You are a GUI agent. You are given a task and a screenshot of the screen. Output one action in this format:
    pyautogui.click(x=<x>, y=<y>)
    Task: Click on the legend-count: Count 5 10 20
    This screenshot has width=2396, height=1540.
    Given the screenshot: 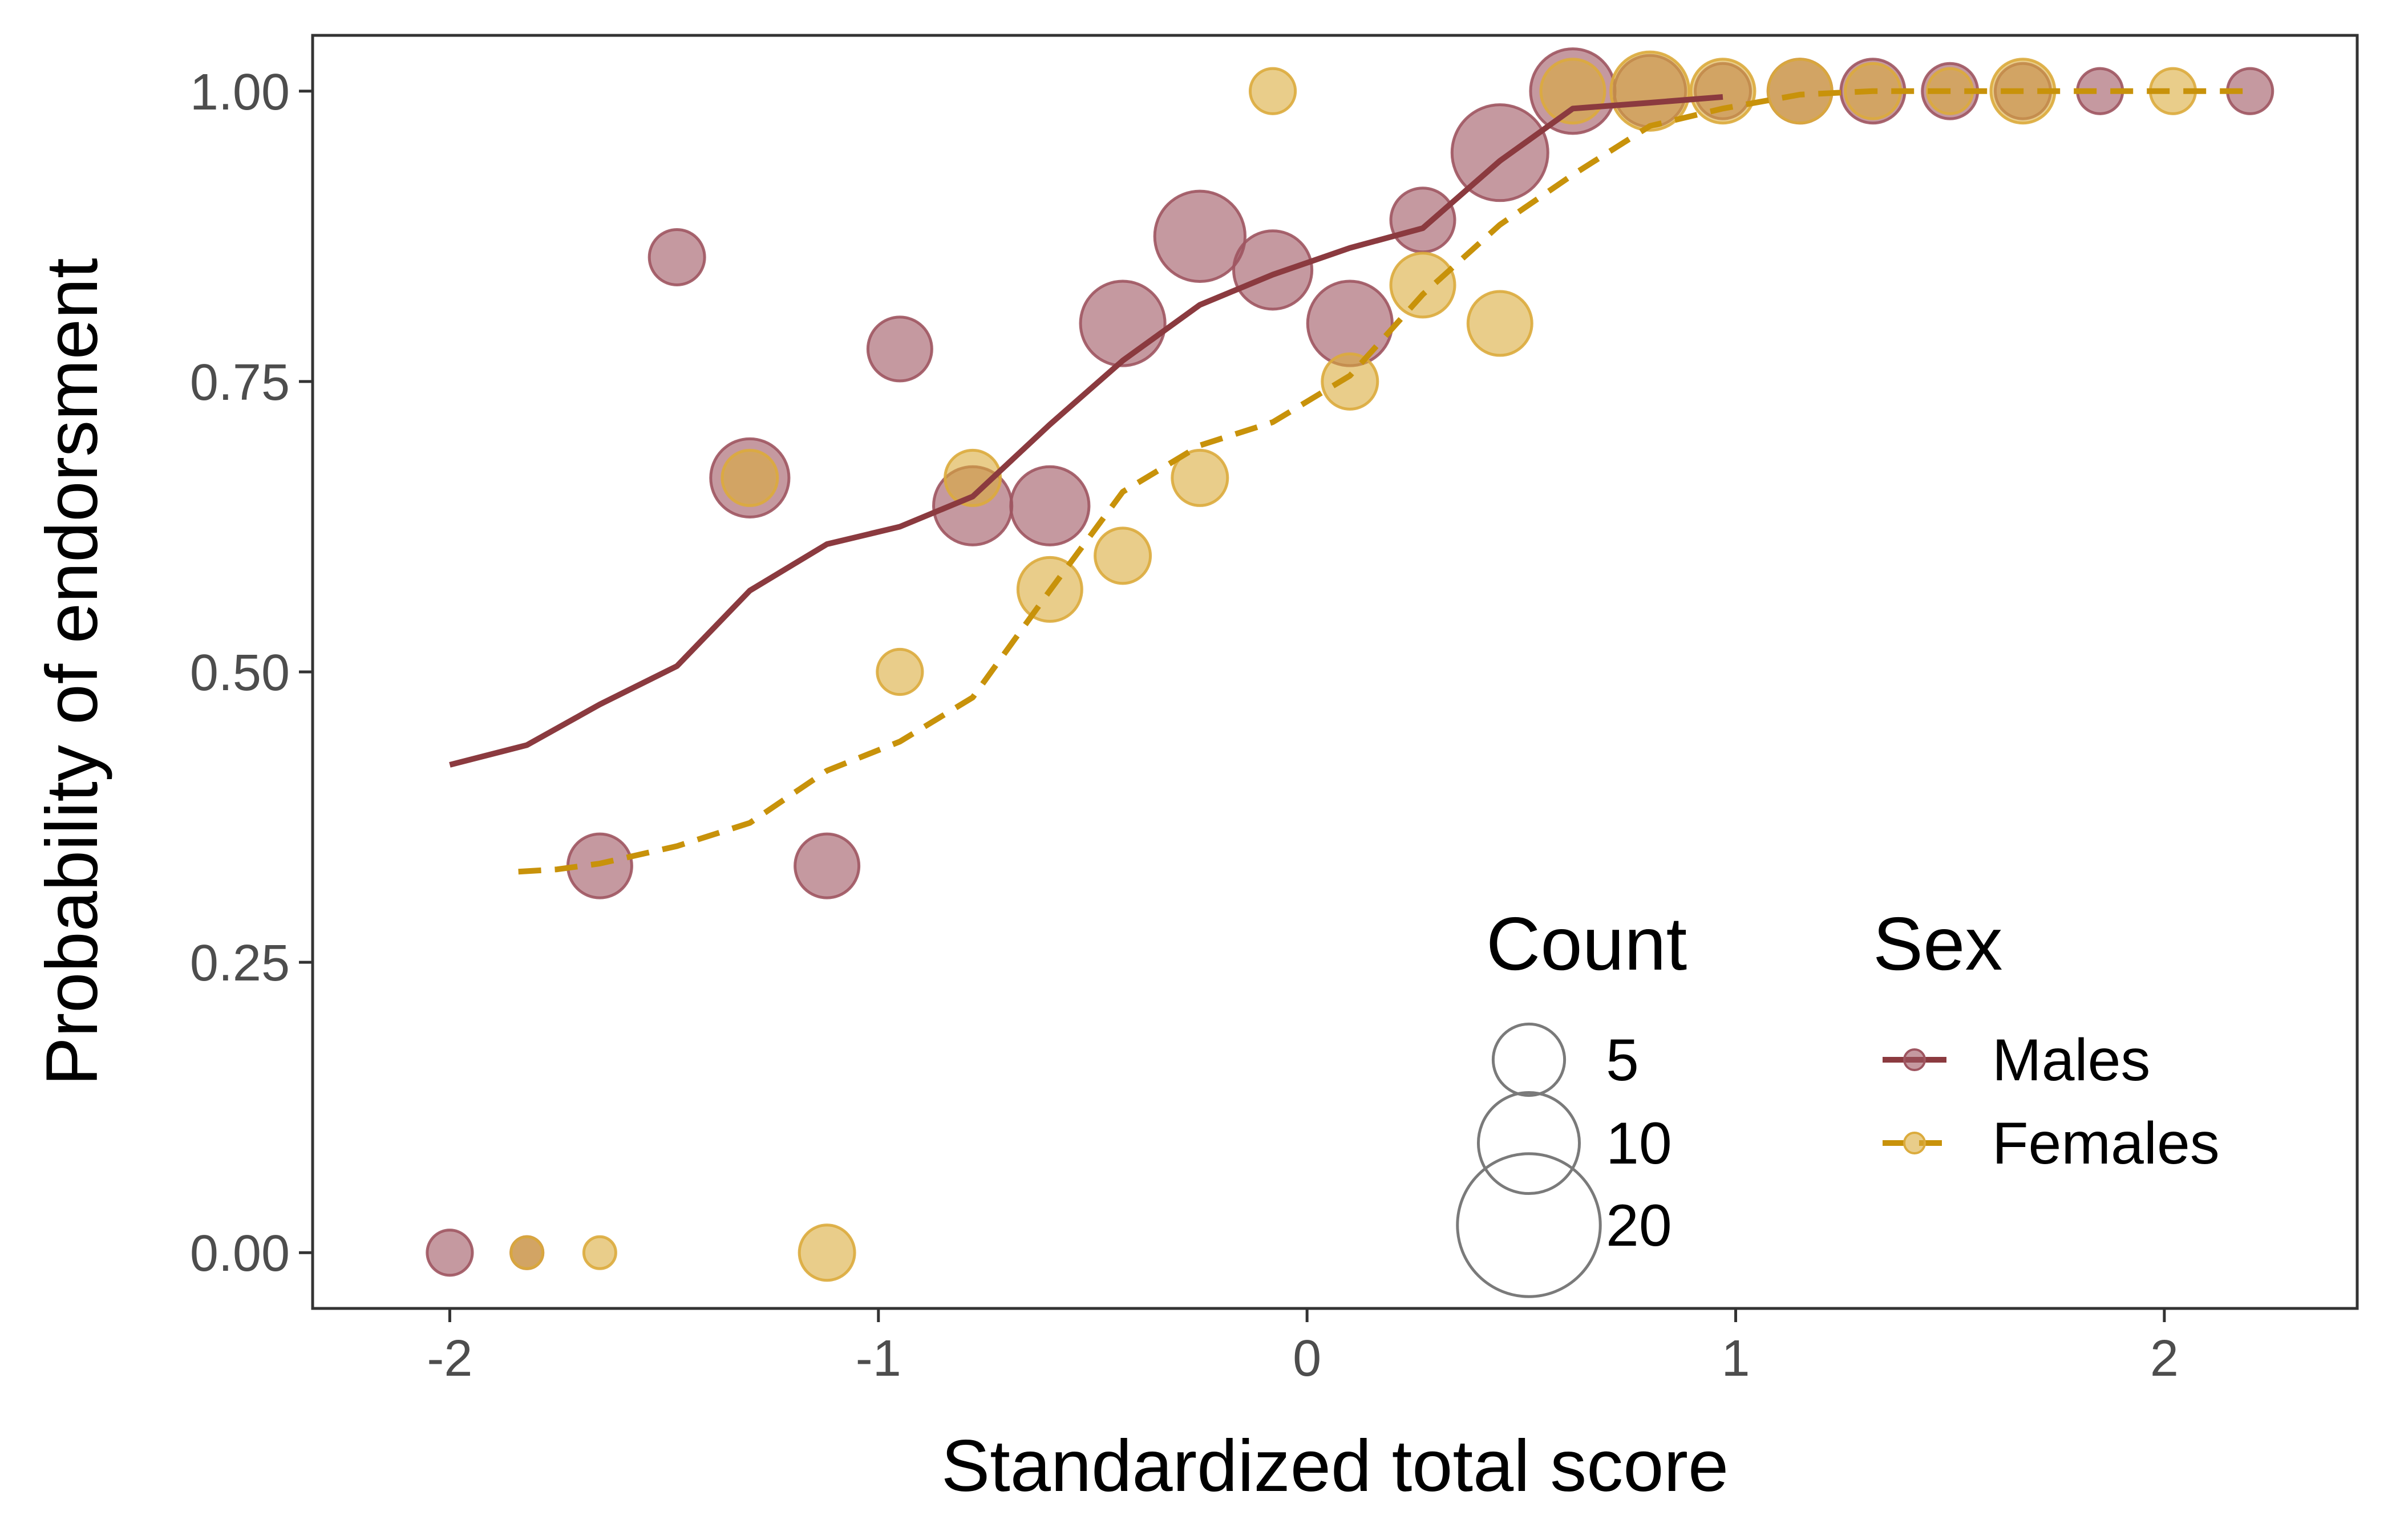 What is the action you would take?
    pyautogui.click(x=1572, y=1100)
    